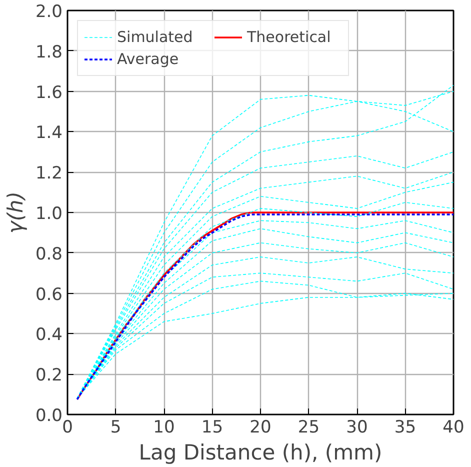 This screenshot has height=467, width=471. What do you see at coordinates (116, 428) in the screenshot?
I see `x-tick-label: 5` at bounding box center [116, 428].